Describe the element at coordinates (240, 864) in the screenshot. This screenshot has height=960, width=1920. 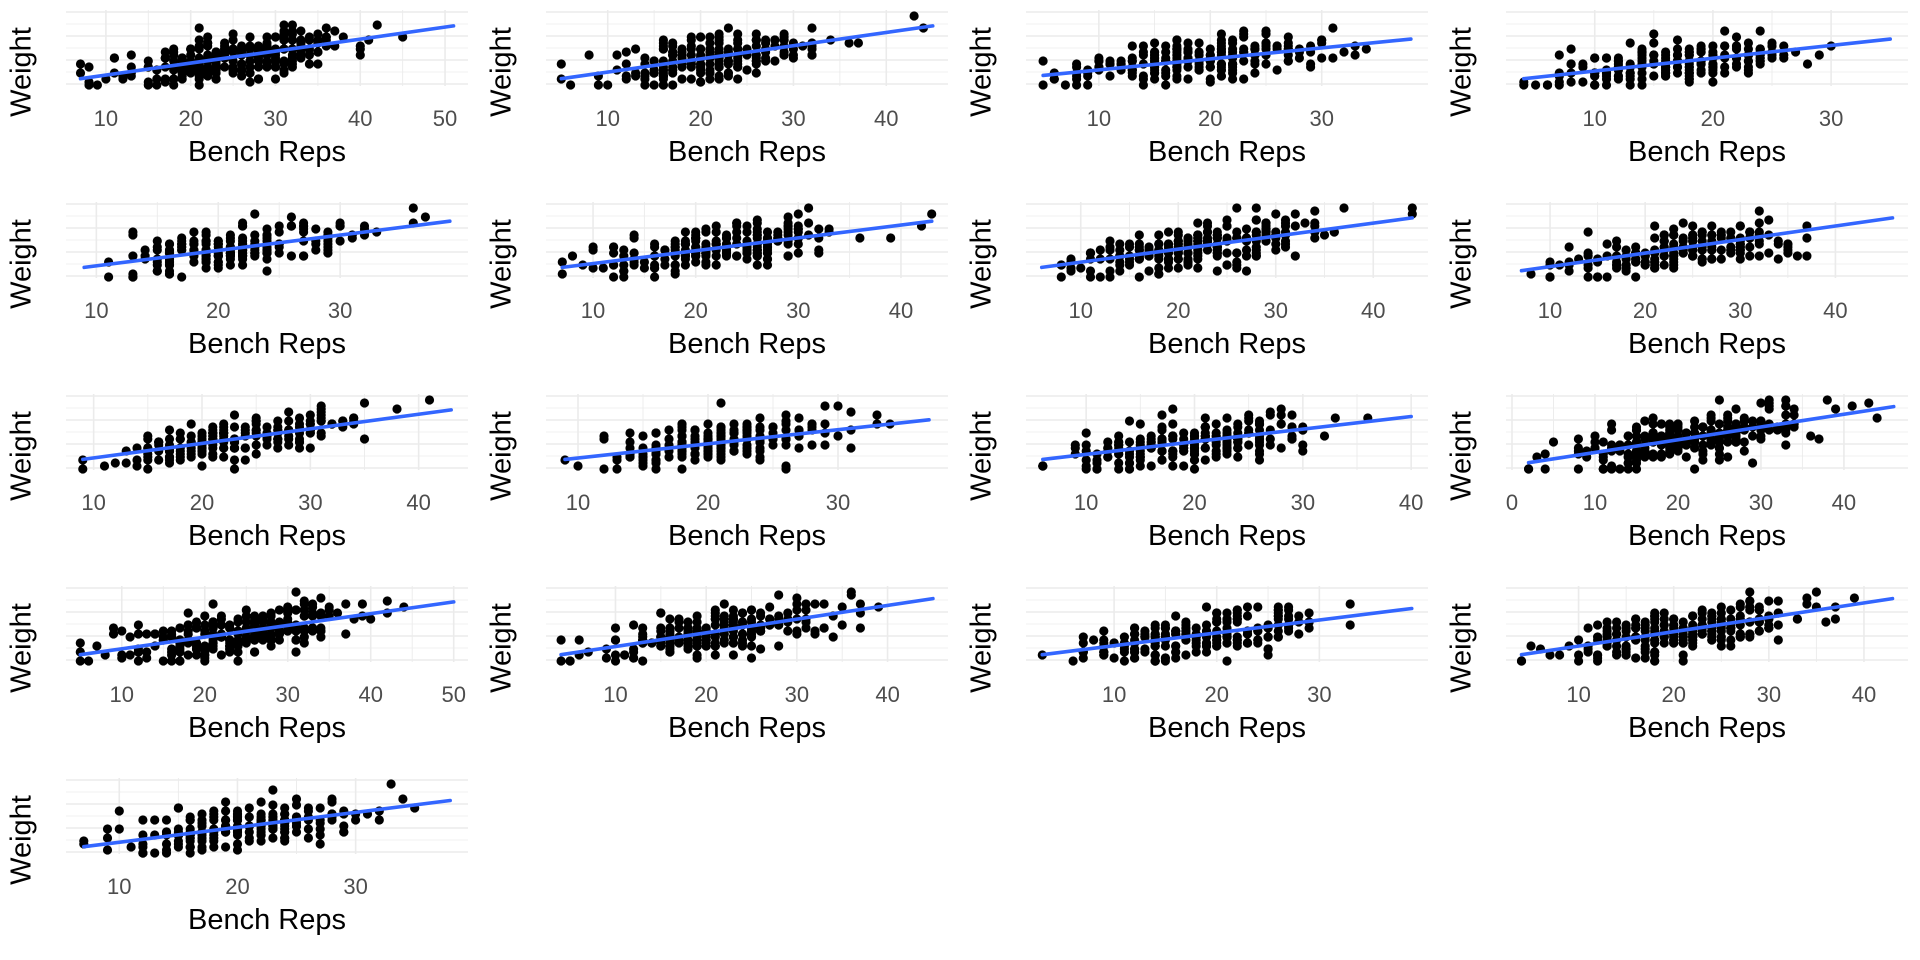
I see `scatter-panel-17: 10 20 30 Bench Reps Weight` at that location.